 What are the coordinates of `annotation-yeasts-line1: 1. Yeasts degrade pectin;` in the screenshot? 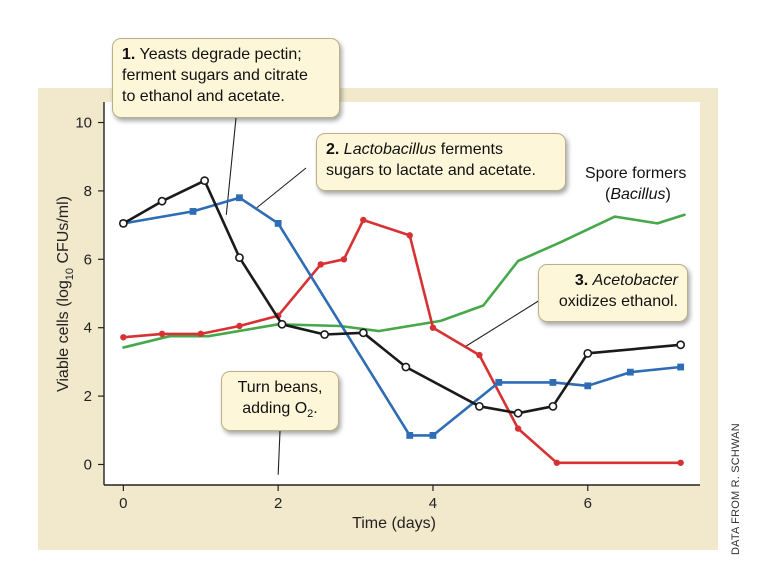 It's located at (226, 54).